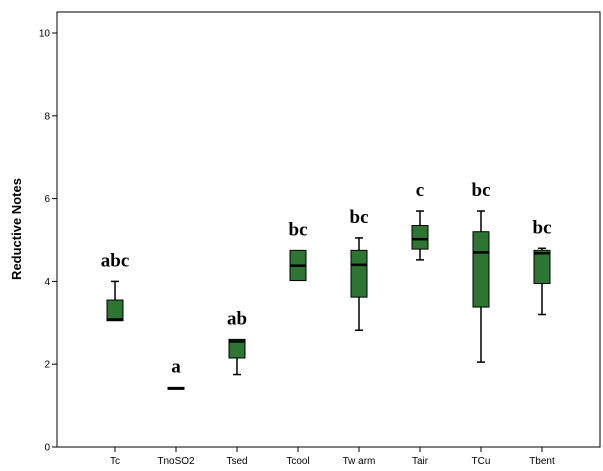  What do you see at coordinates (176, 366) in the screenshot?
I see `significance-label: a` at bounding box center [176, 366].